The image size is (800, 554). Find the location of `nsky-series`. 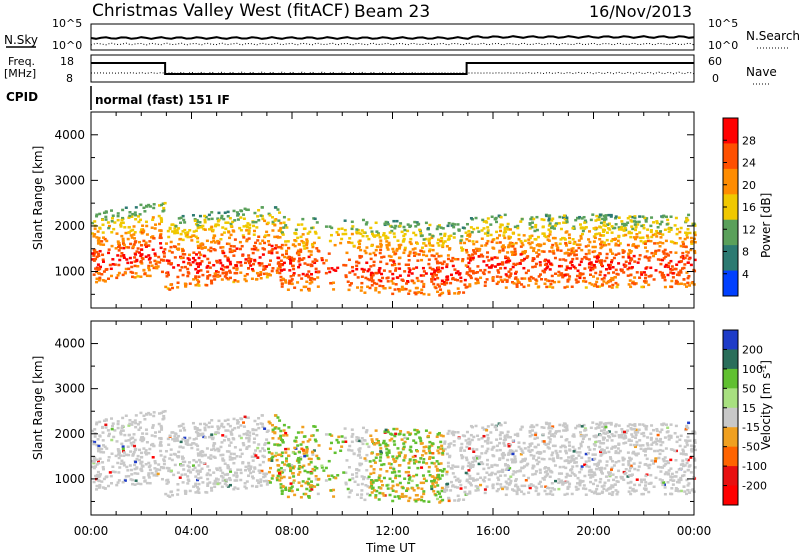

nsky-series is located at coordinates (392, 37).